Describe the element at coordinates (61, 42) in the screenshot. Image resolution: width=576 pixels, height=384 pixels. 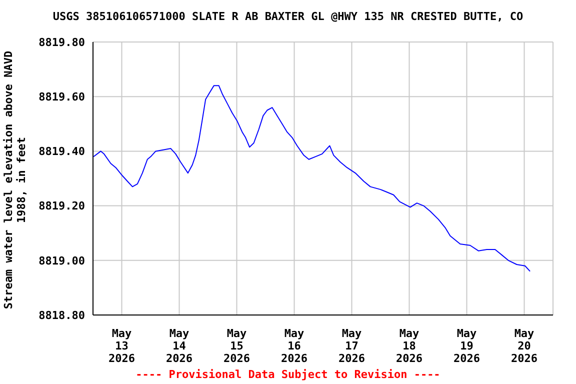
I see `y-tick-label: 8819.80` at that location.